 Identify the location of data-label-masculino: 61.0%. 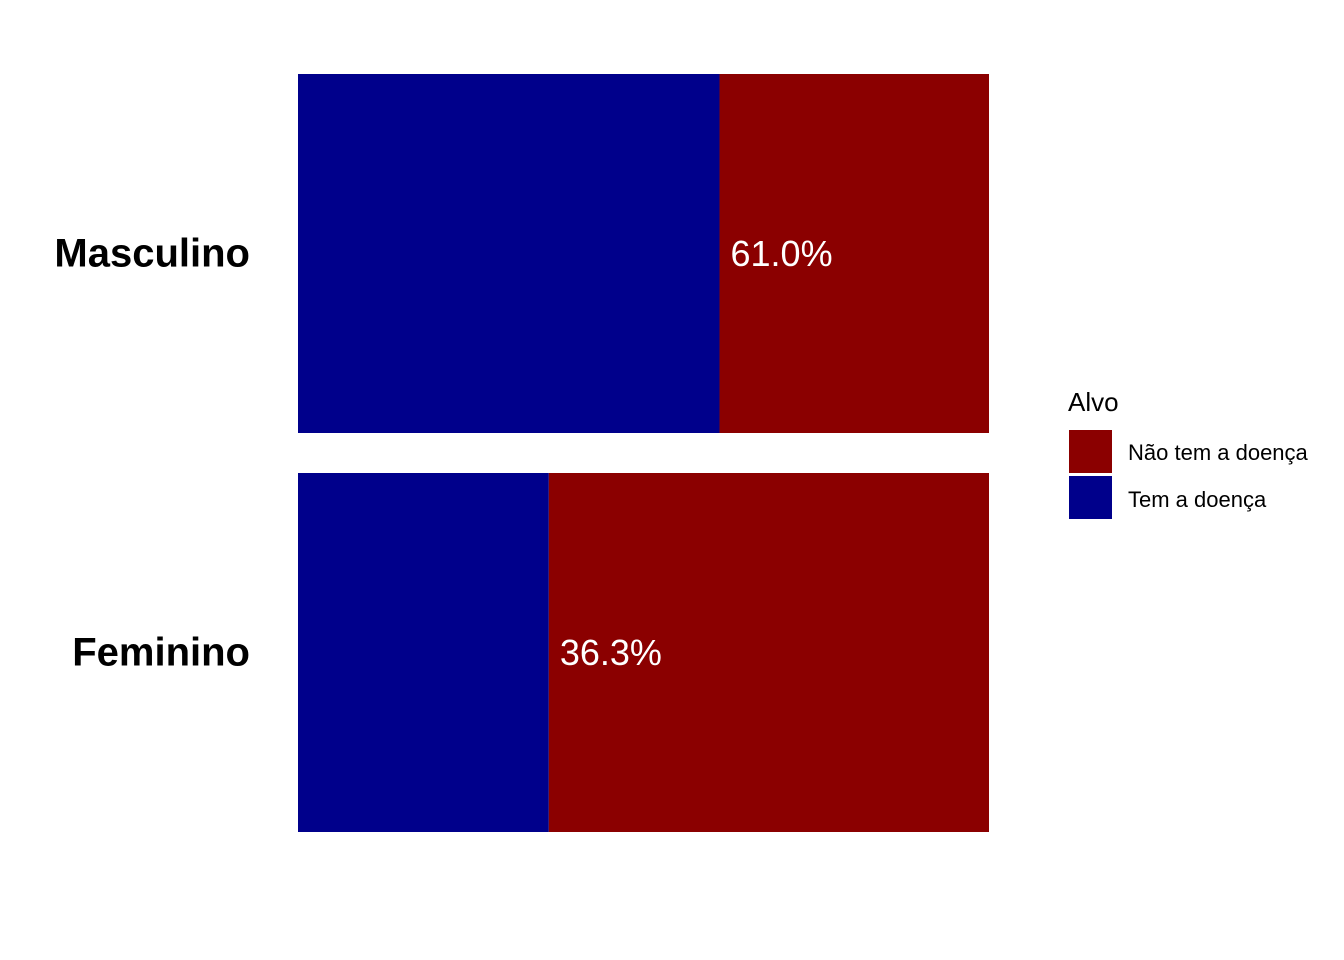
(782, 253).